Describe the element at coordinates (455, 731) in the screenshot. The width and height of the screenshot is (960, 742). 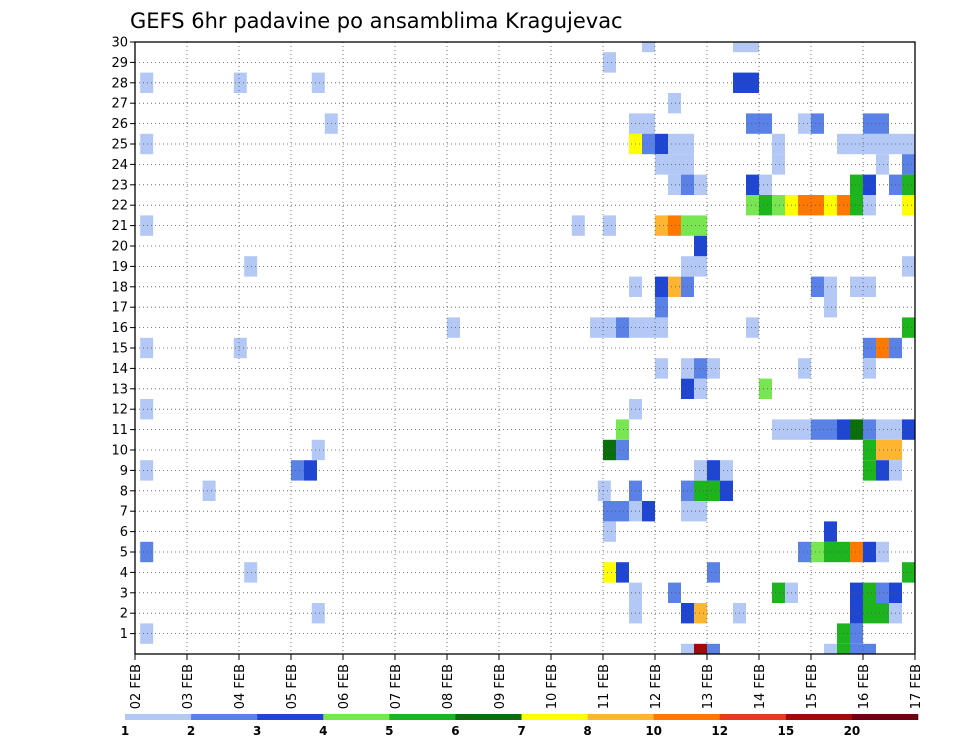
I see `colorbar-label: 6` at that location.